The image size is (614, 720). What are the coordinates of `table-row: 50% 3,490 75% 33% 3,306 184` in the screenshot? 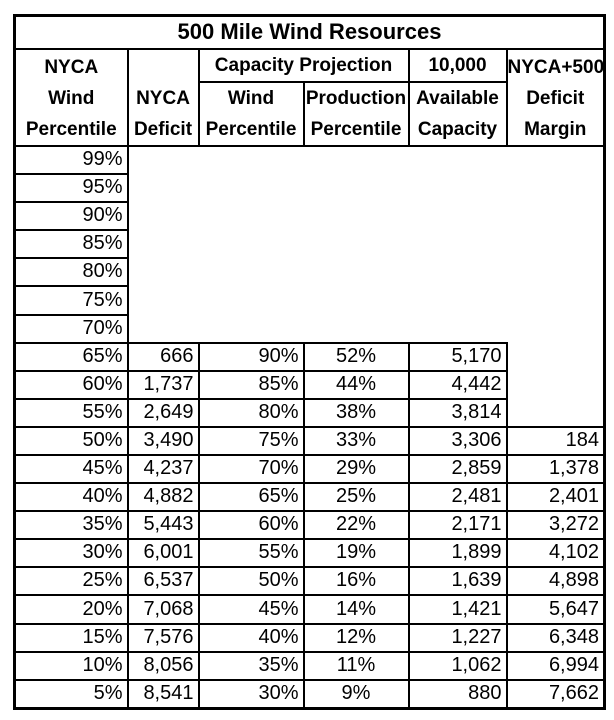 It's located at (309, 440).